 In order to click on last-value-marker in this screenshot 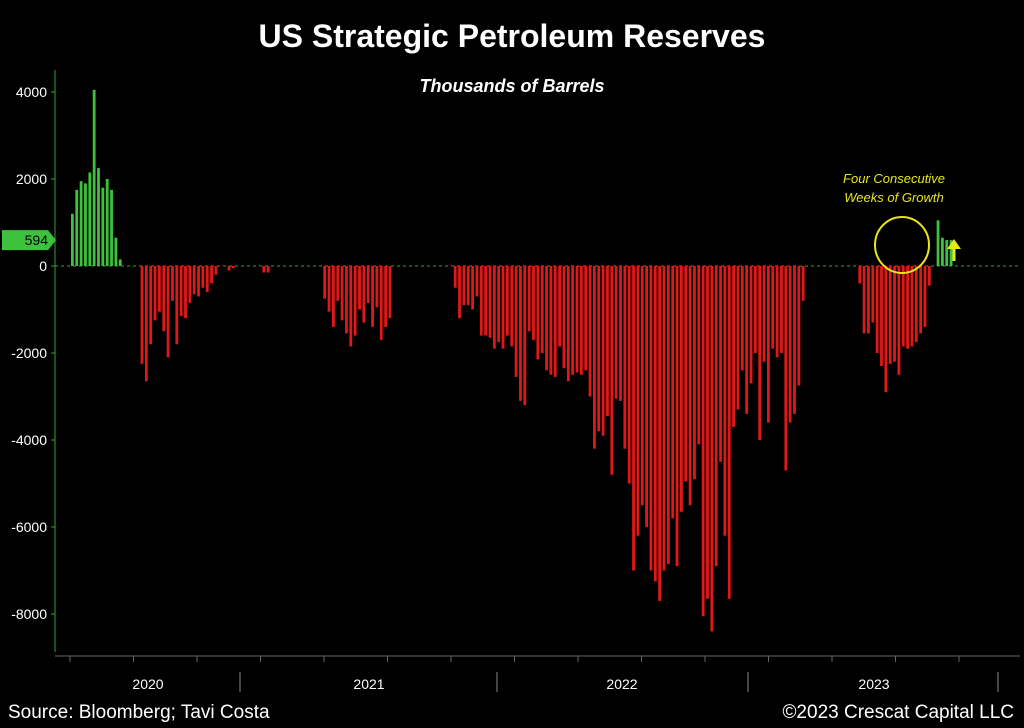, I will do `click(29, 240)`.